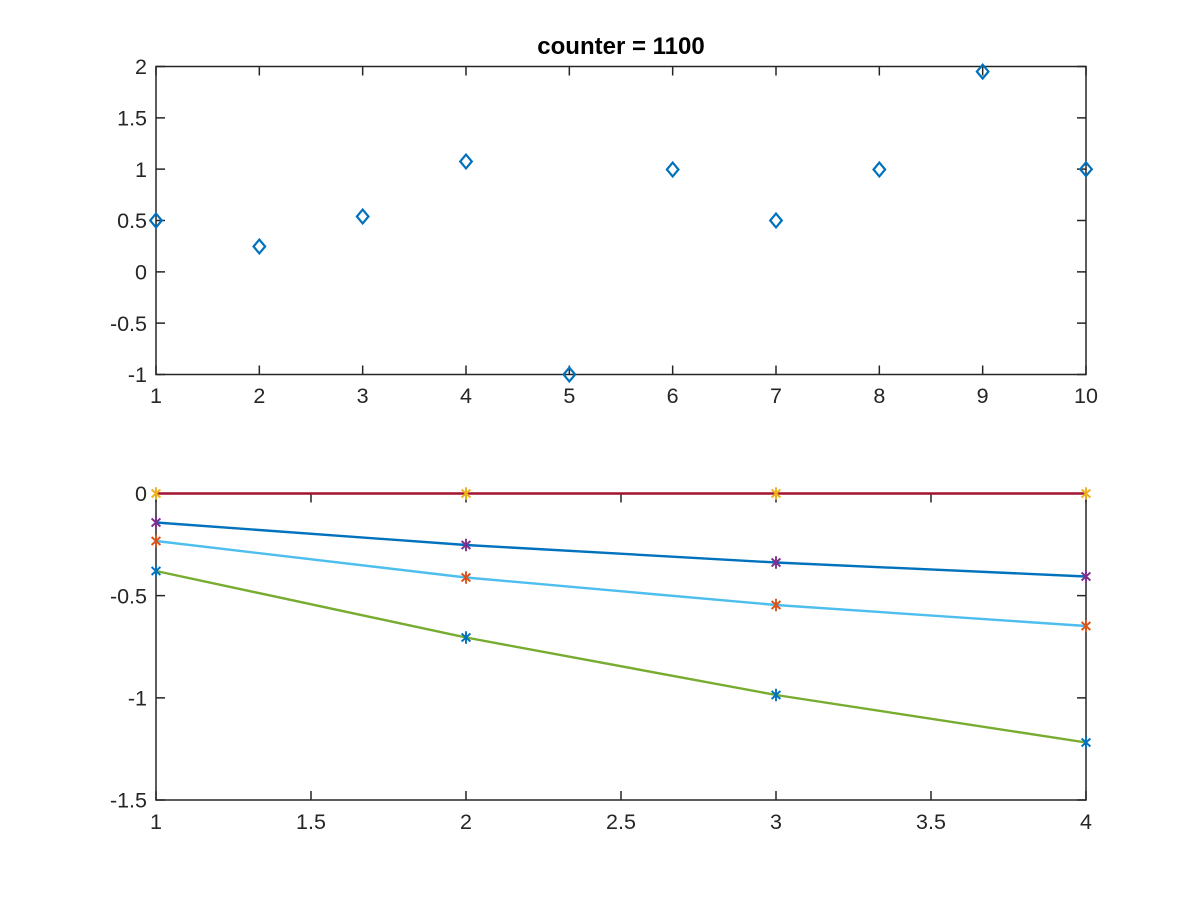  Describe the element at coordinates (879, 396) in the screenshot. I see `svg-text: 8` at that location.